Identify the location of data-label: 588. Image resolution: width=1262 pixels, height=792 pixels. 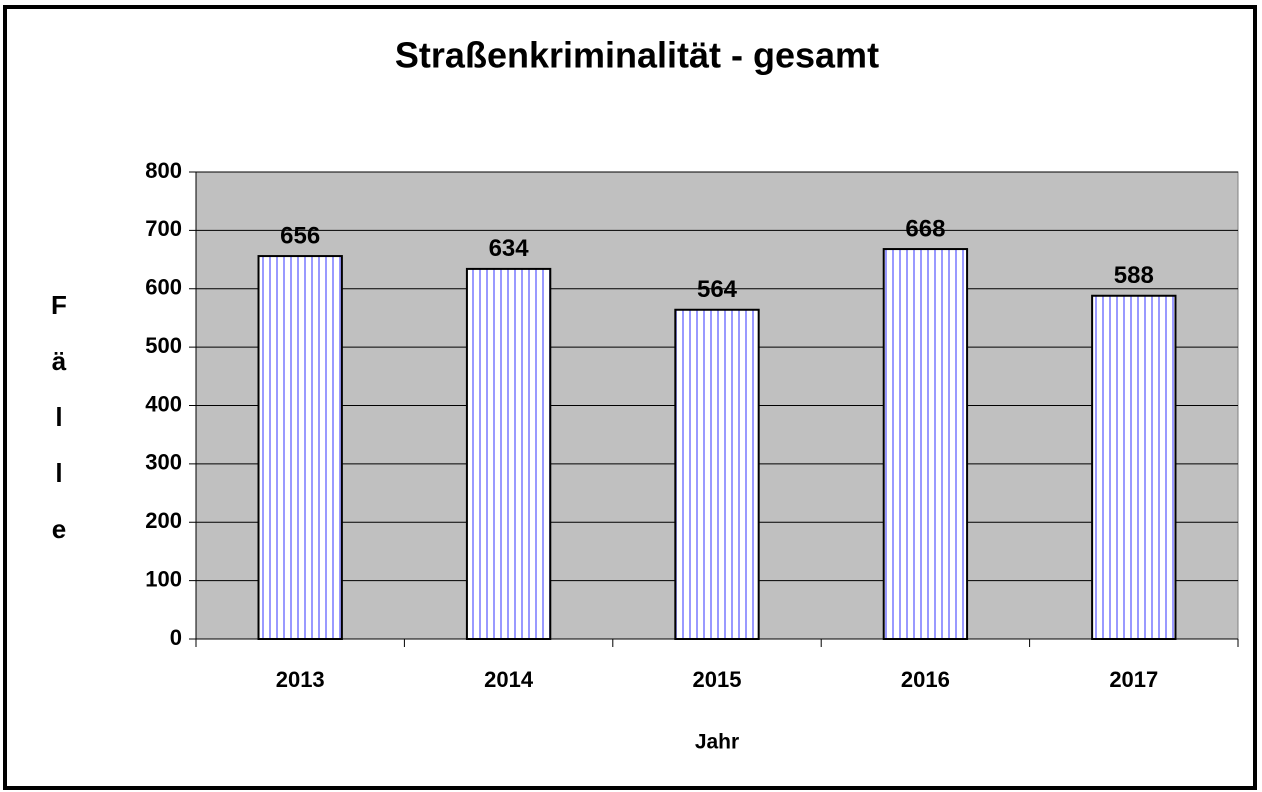
(1134, 275).